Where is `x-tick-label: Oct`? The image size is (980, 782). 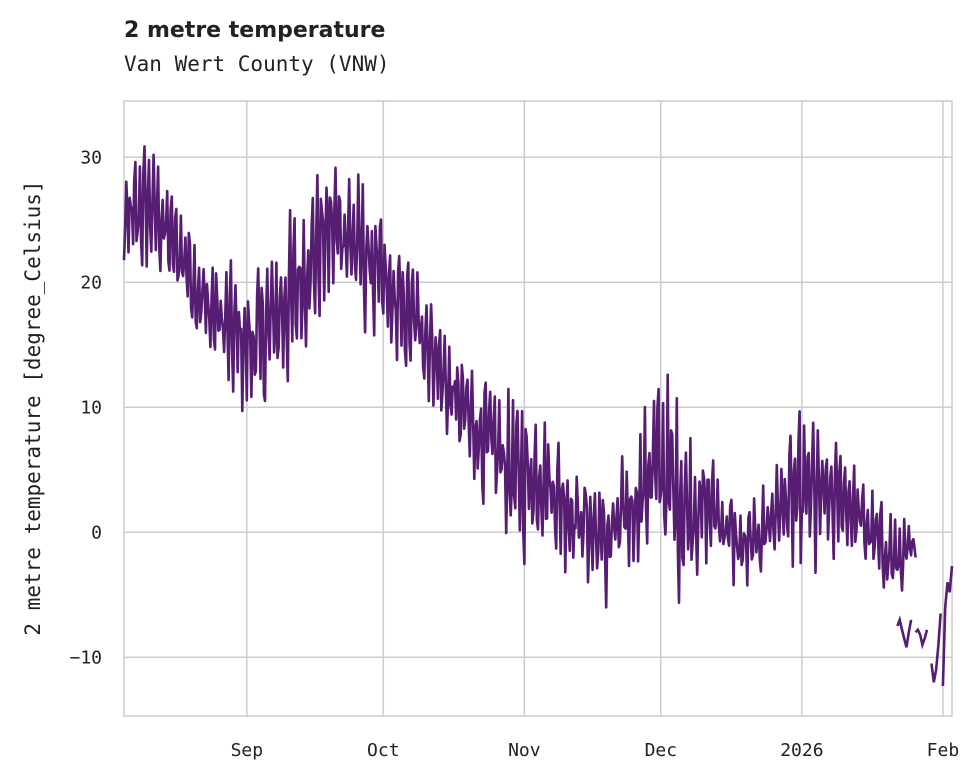
x-tick-label: Oct is located at coordinates (383, 750).